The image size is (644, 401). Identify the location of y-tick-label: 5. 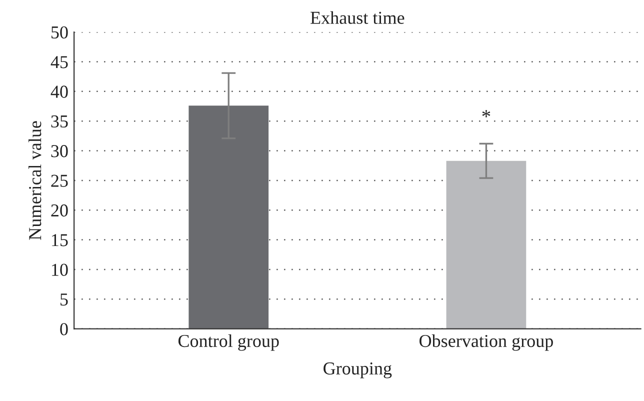
(64, 300).